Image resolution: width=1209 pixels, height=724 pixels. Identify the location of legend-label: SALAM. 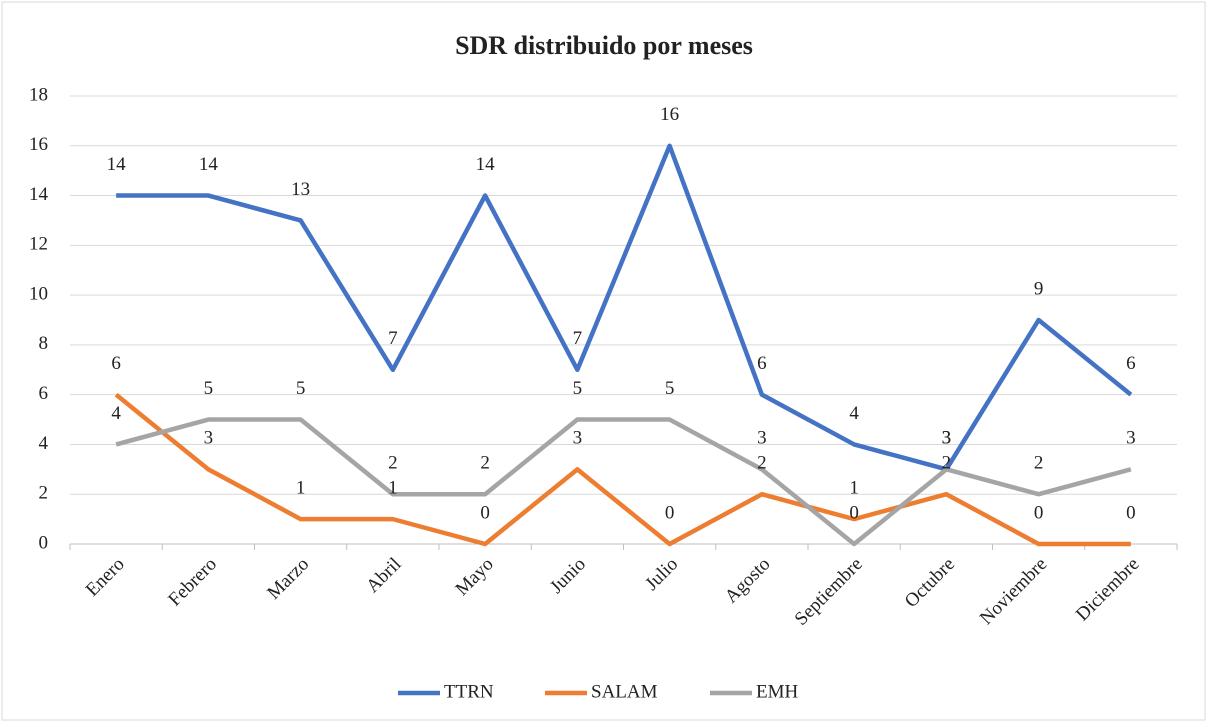
(624, 691).